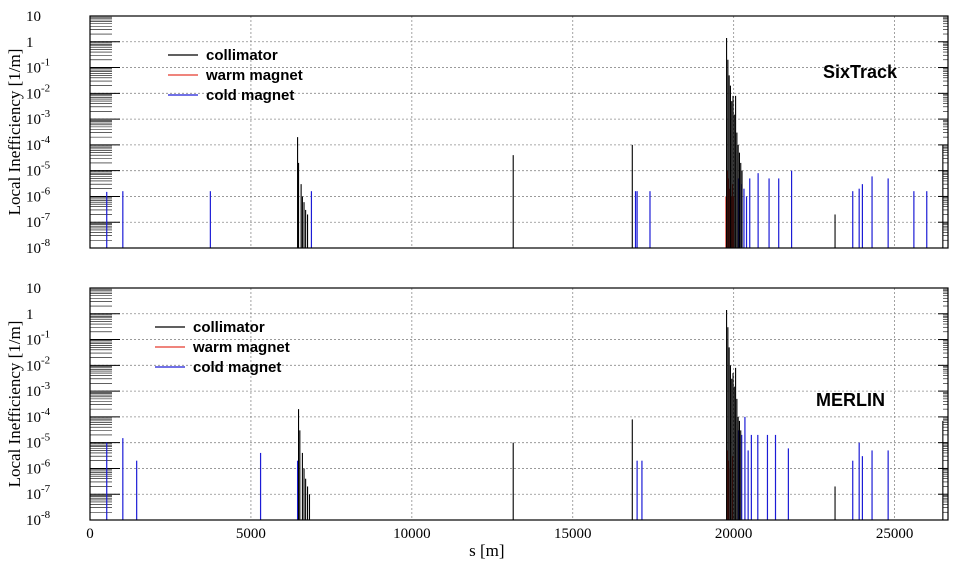  I want to click on x-tick-label: 15000, so click(573, 534).